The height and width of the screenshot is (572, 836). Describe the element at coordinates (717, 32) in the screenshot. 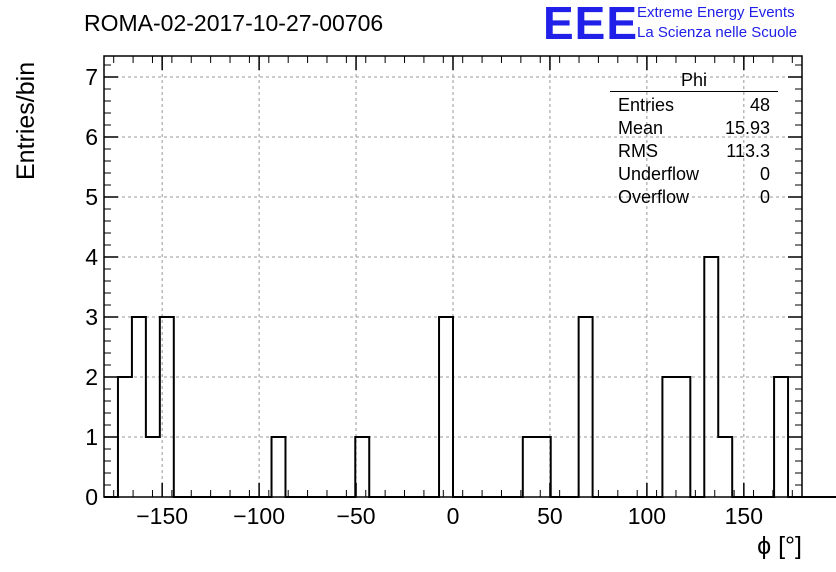

I see `org-line-2: La Scienza nelle Scuole` at that location.